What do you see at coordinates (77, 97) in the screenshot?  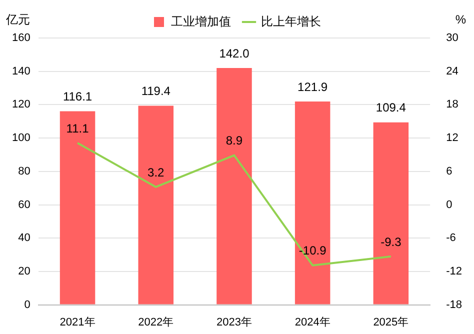 I see `data-label: 116.1` at bounding box center [77, 97].